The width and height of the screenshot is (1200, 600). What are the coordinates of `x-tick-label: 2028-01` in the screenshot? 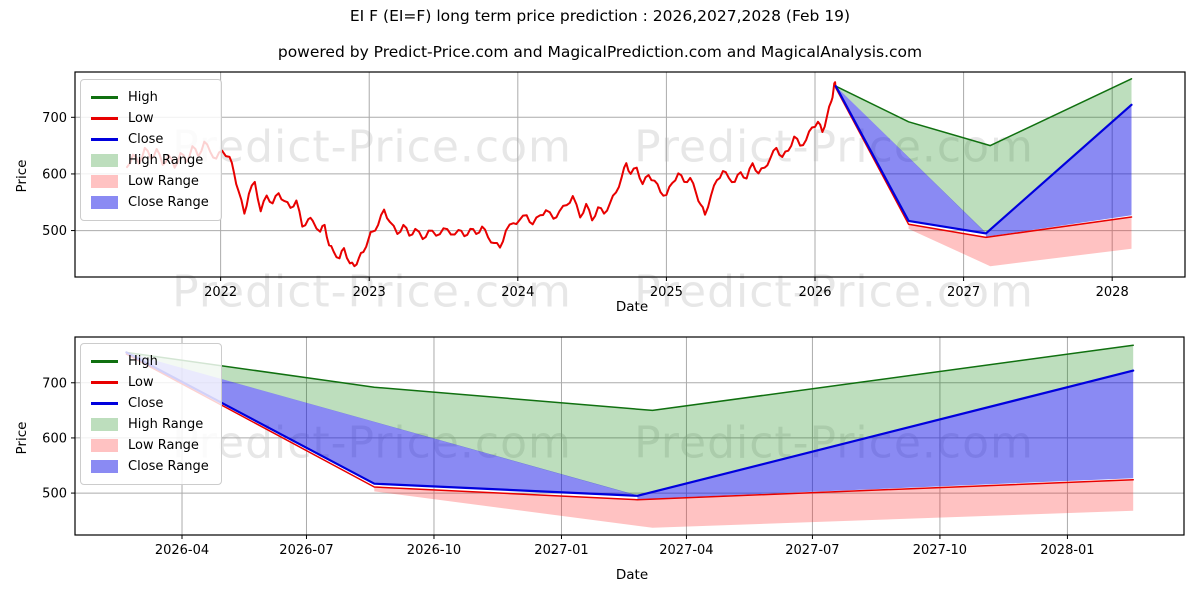 It's located at (1067, 550).